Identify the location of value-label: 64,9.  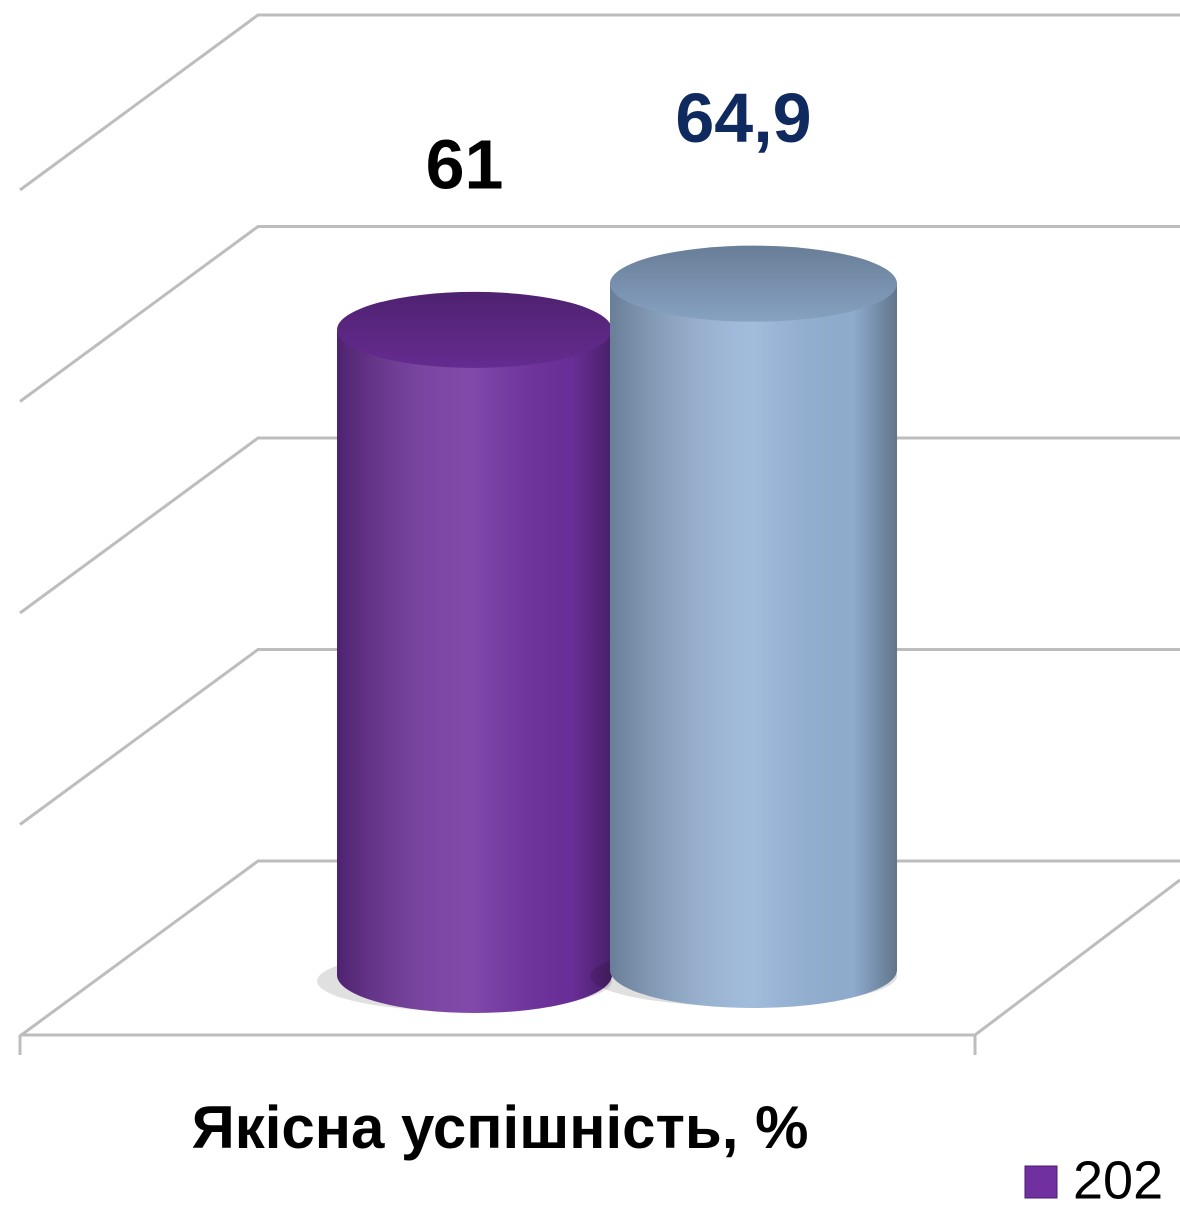
(743, 118).